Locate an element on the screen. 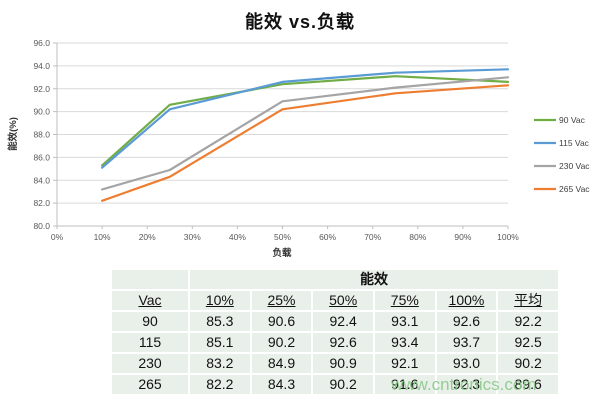  value-cell: 93.4 is located at coordinates (404, 342).